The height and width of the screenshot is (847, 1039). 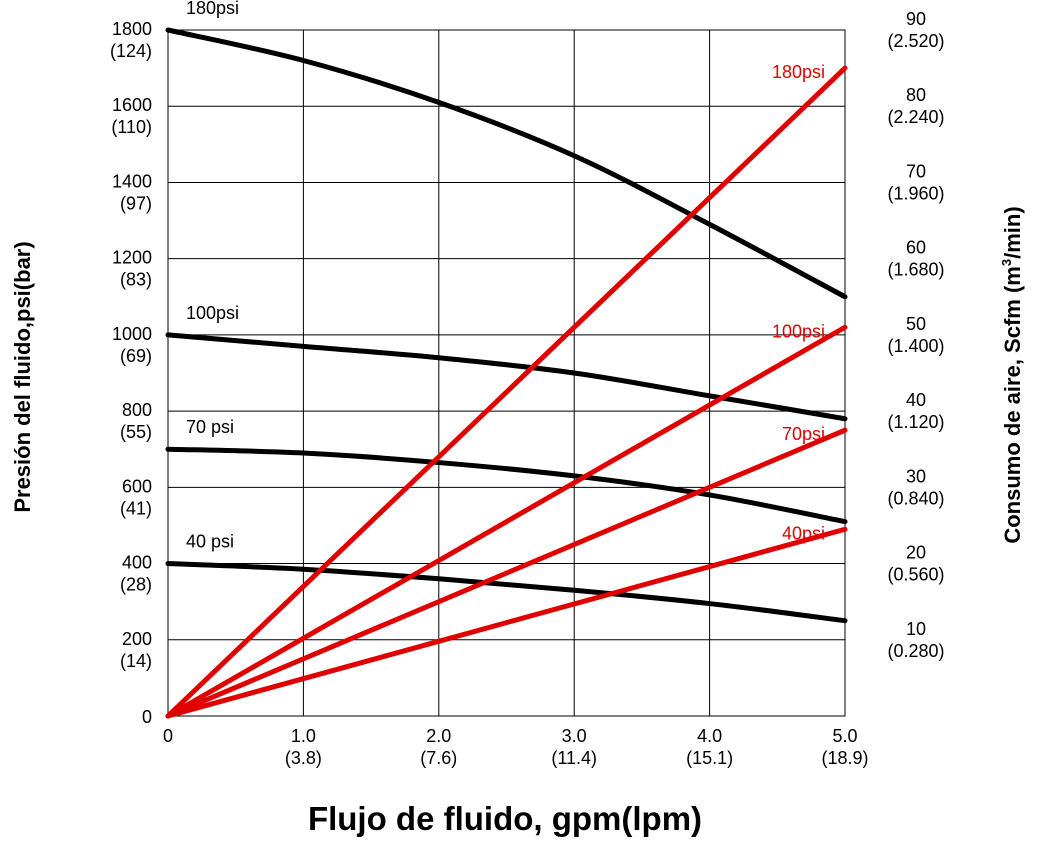 What do you see at coordinates (709, 736) in the screenshot?
I see `x-tick-label: 4.0` at bounding box center [709, 736].